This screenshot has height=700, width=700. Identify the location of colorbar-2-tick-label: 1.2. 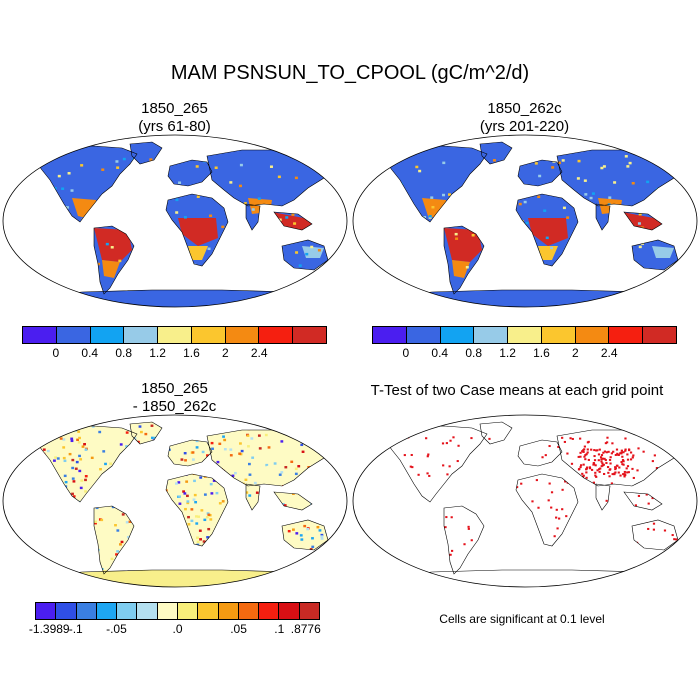
(507, 353).